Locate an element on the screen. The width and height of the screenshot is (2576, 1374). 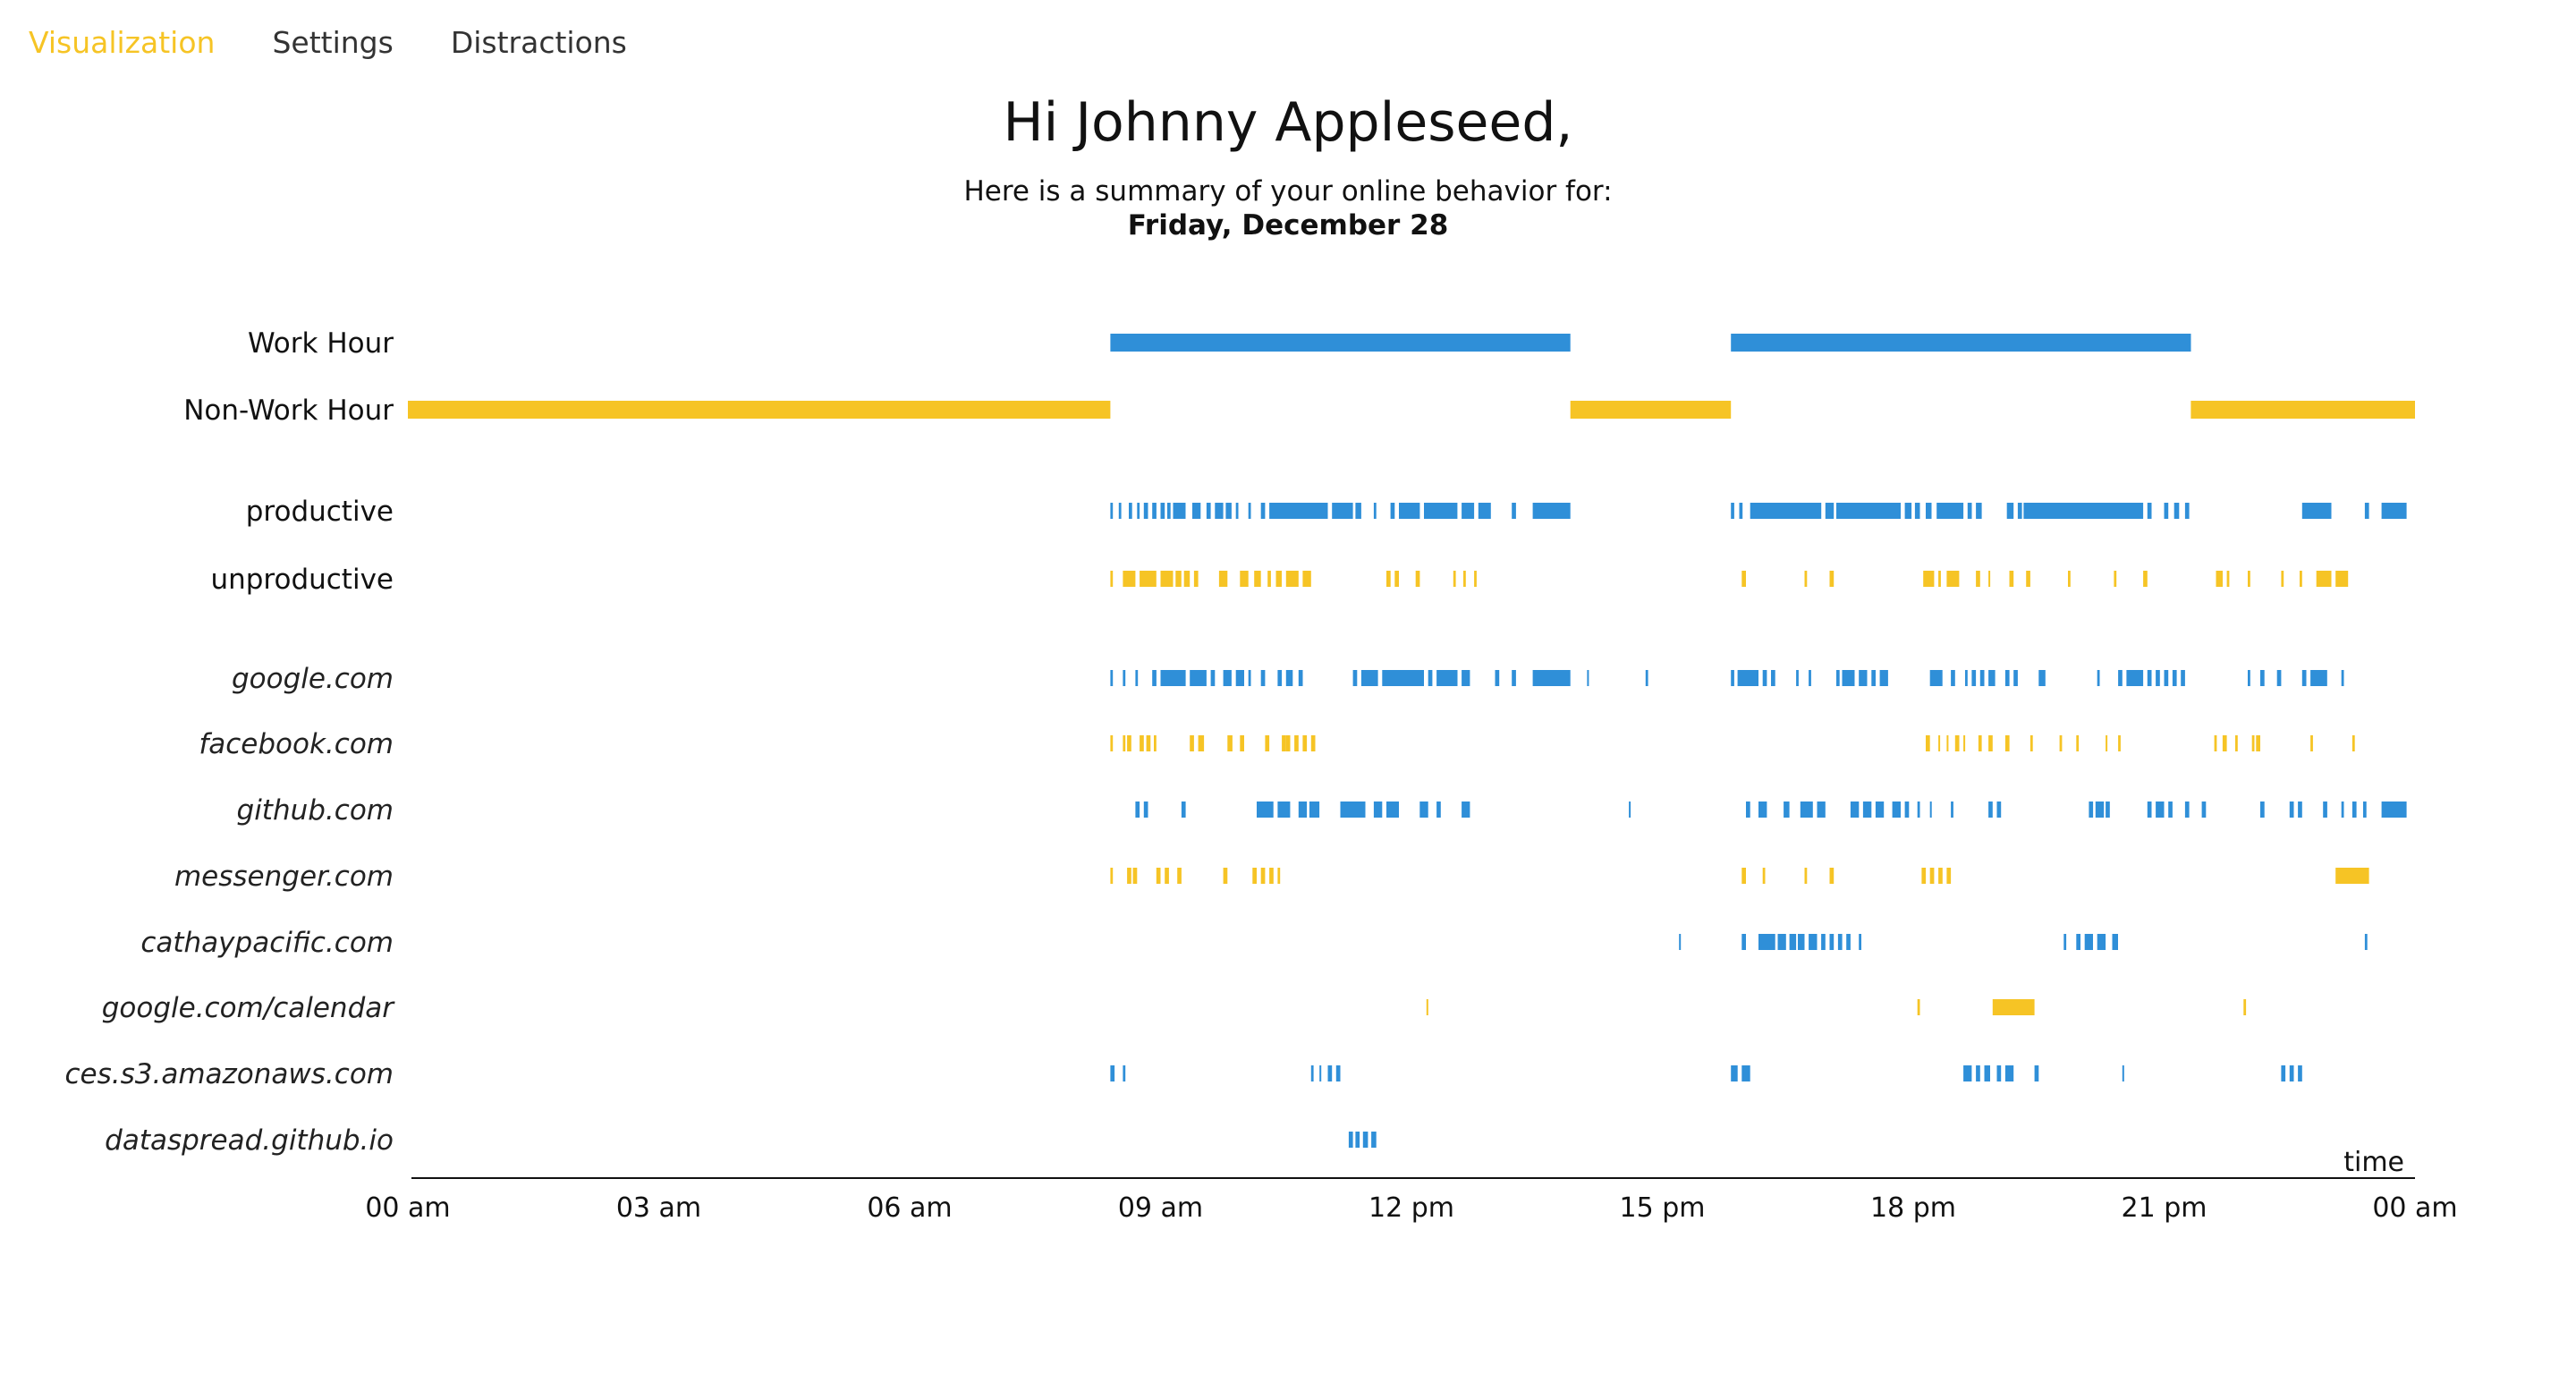
nav-tab-distractions: Distractions is located at coordinates (538, 42).